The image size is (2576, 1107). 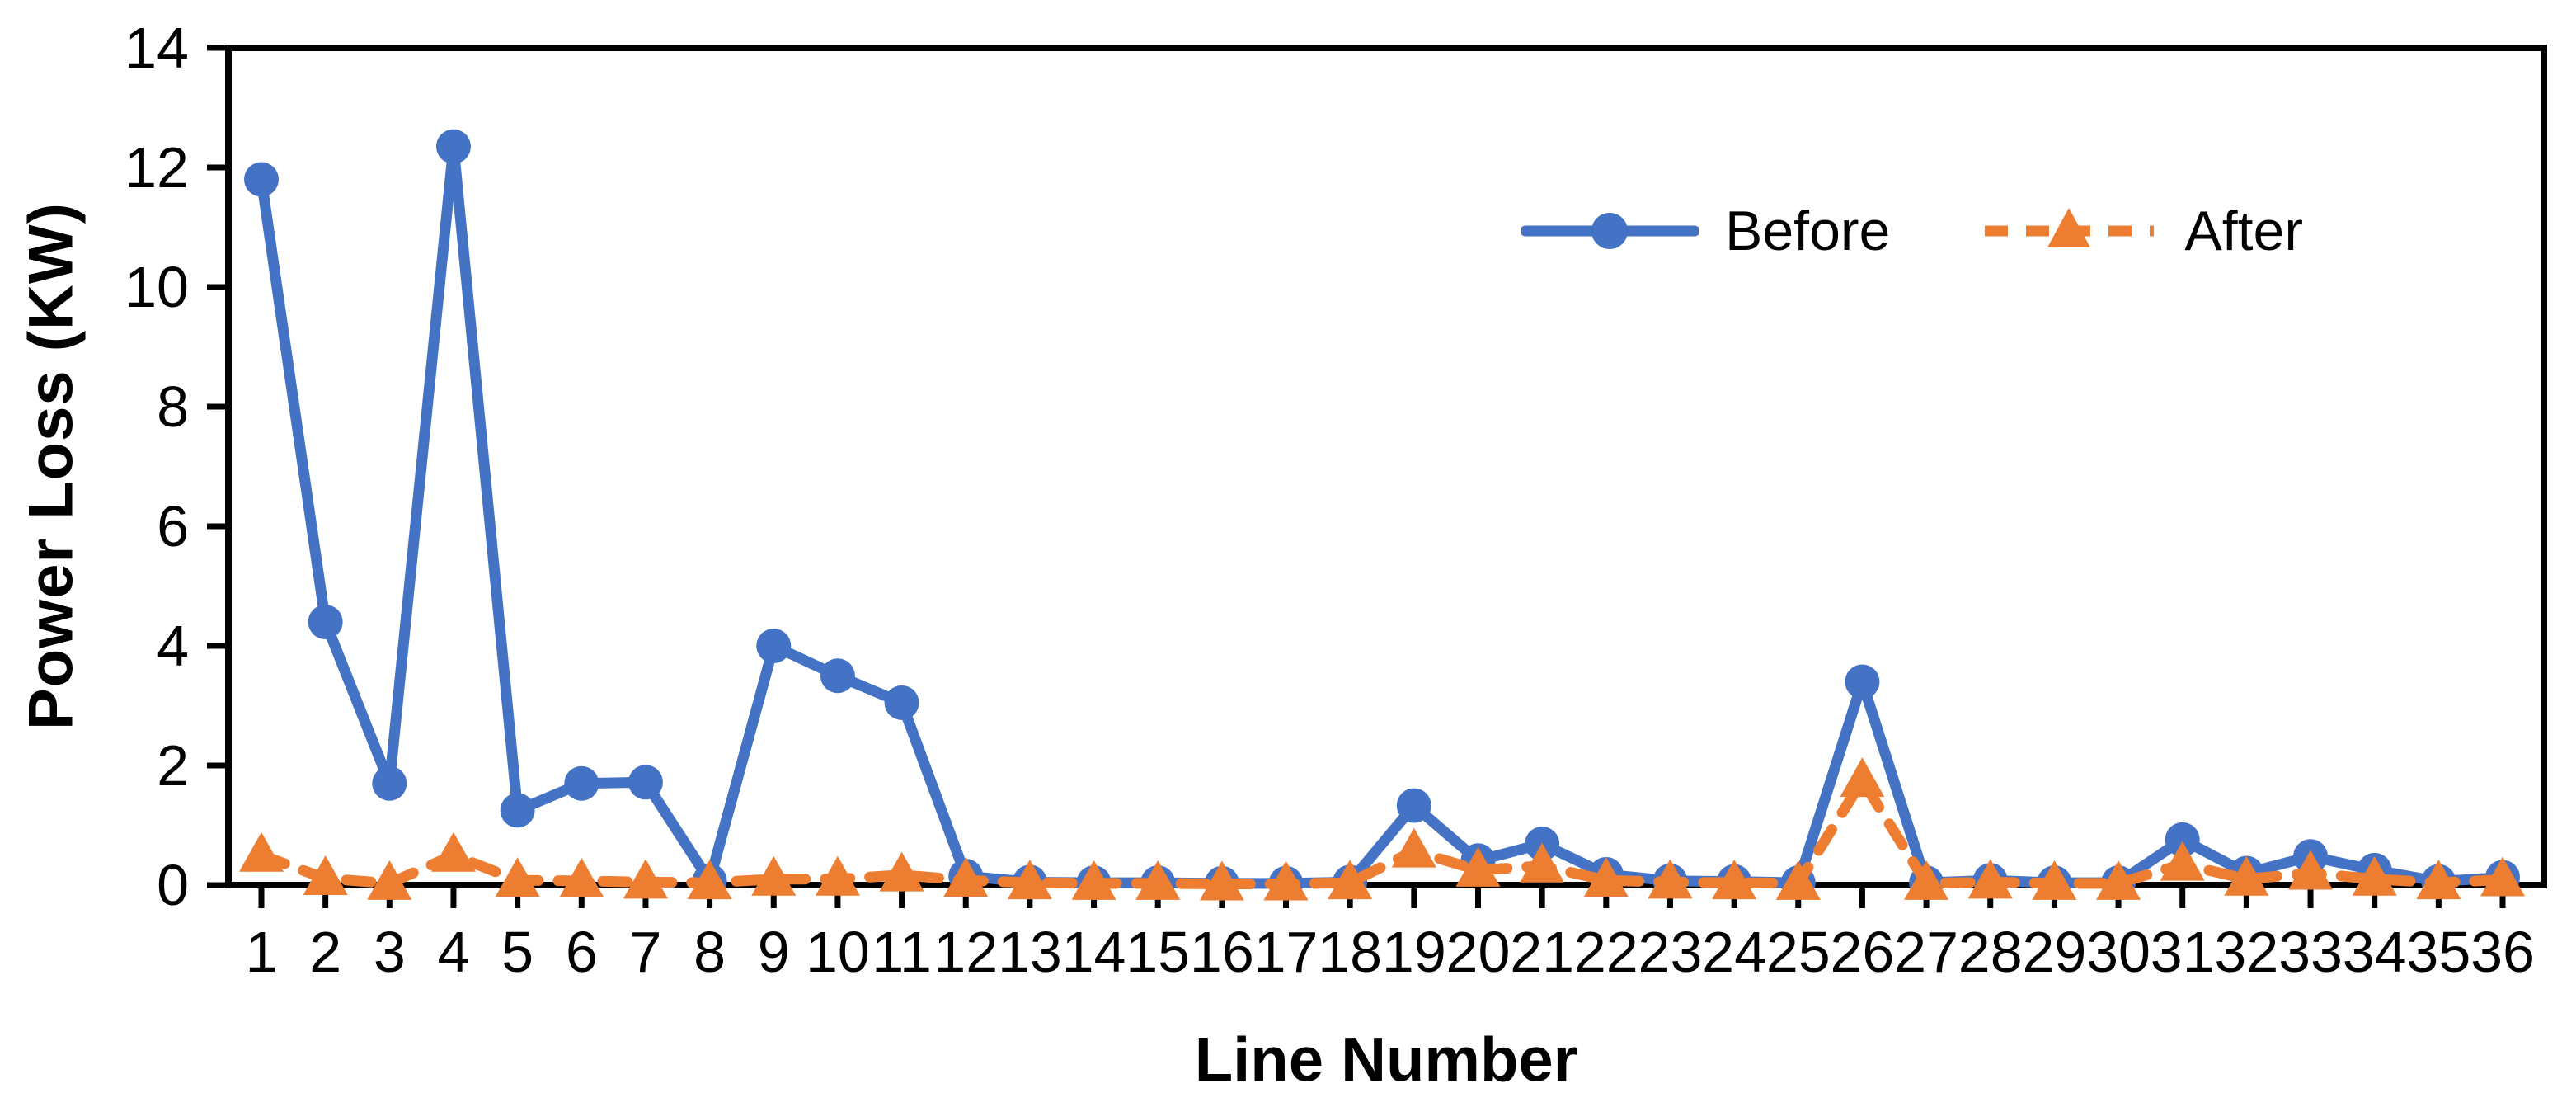 I want to click on series-after, so click(x=1382, y=829).